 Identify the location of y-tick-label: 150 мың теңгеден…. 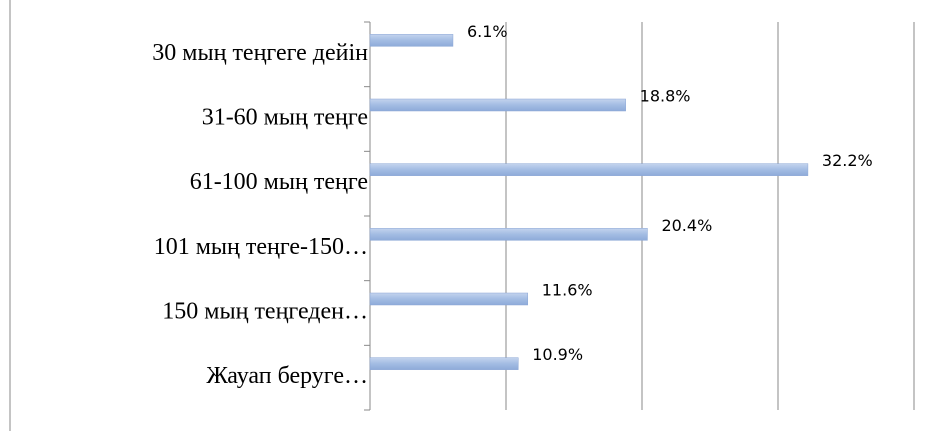
(265, 312).